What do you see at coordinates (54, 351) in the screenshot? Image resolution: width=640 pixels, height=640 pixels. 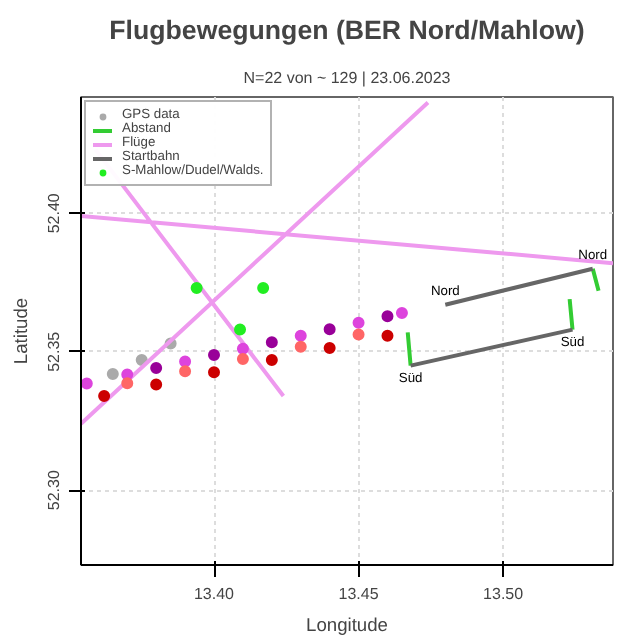 I see `y-tick-label: 52.35` at bounding box center [54, 351].